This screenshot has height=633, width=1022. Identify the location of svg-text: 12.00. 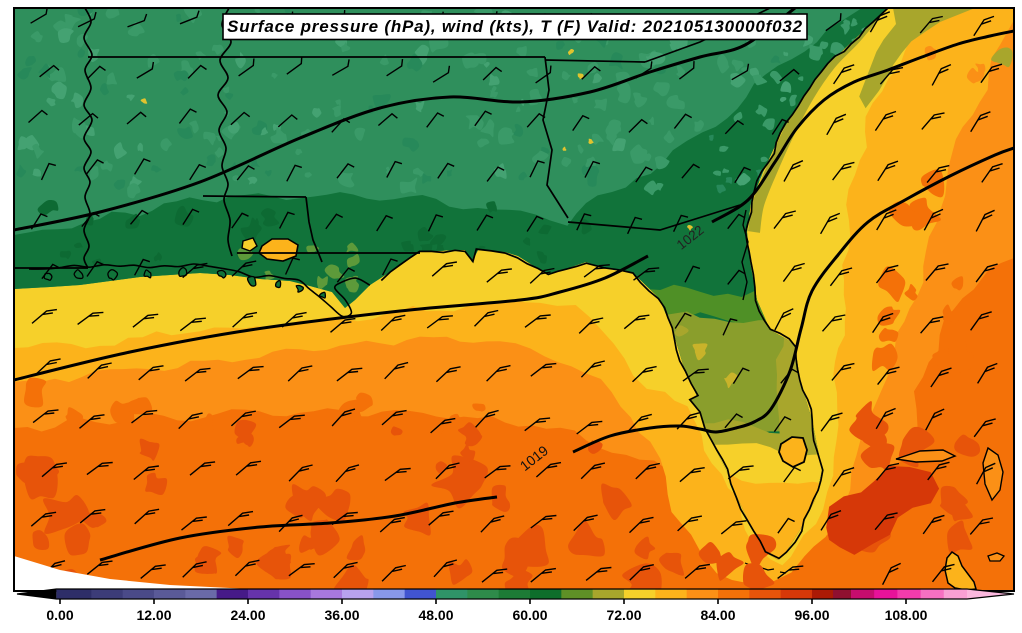
(153, 615).